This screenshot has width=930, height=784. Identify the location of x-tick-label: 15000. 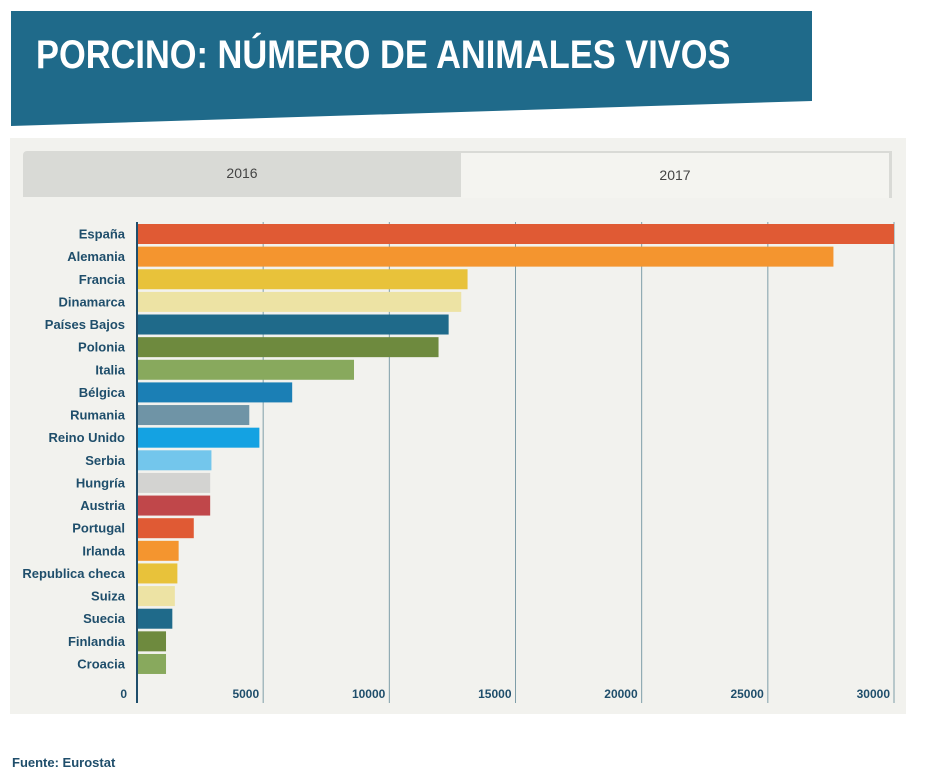
(495, 694).